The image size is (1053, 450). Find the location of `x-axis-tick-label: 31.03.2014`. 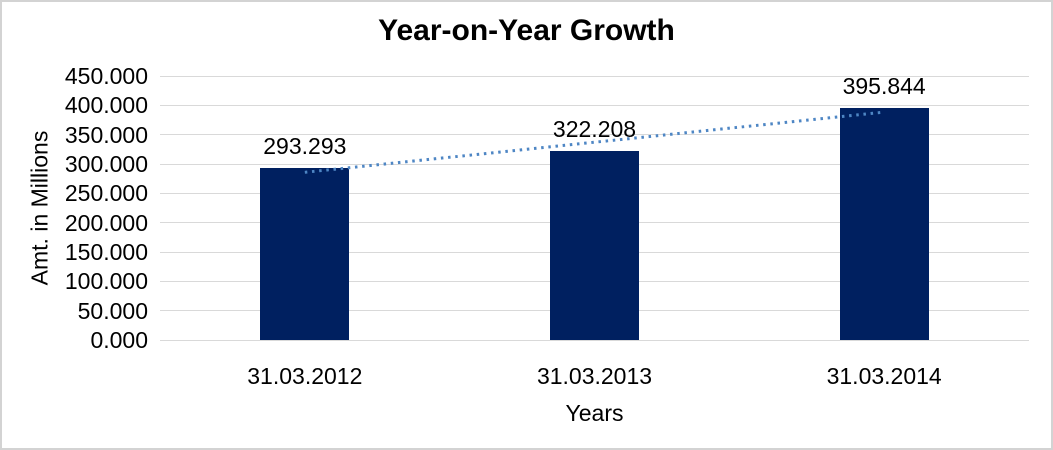

x-axis-tick-label: 31.03.2014 is located at coordinates (884, 376).